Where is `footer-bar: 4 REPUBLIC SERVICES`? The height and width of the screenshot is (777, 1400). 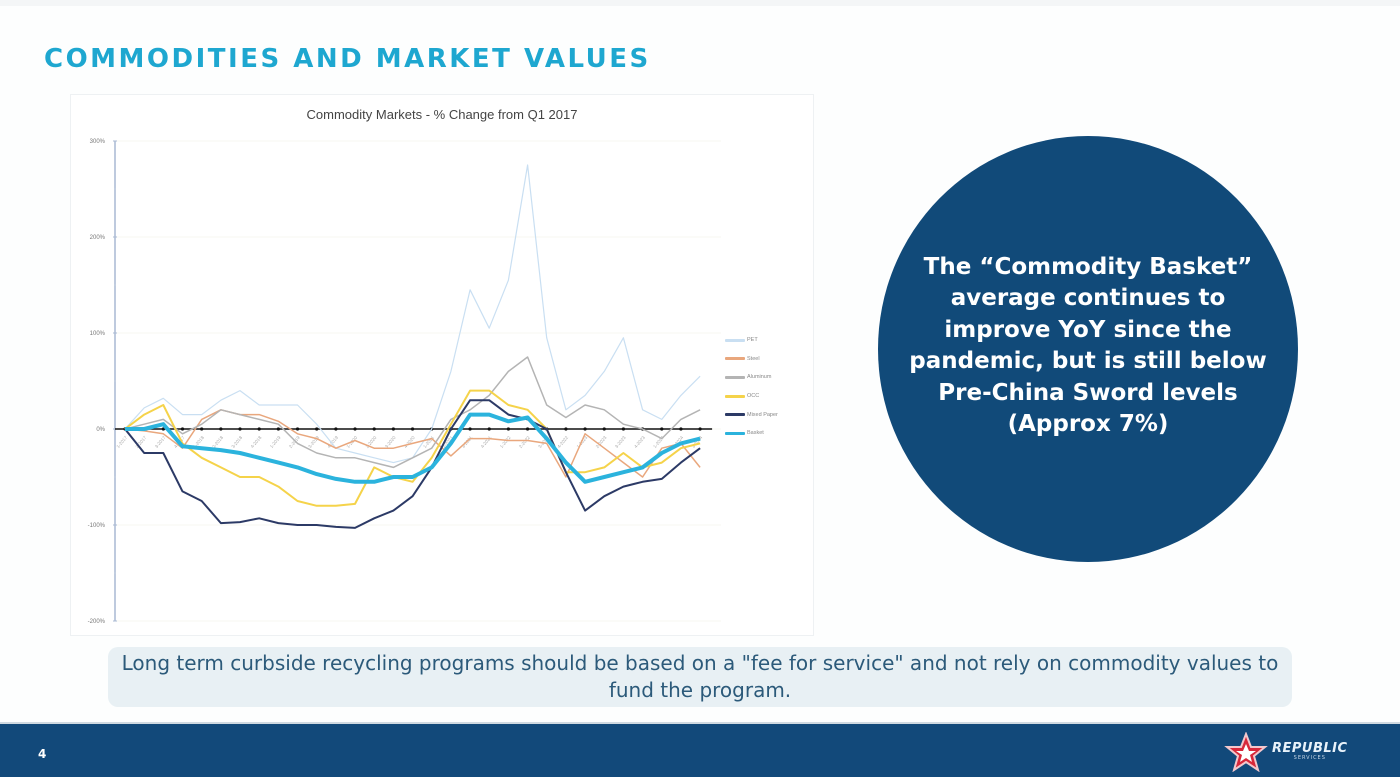 footer-bar: 4 REPUBLIC SERVICES is located at coordinates (700, 749).